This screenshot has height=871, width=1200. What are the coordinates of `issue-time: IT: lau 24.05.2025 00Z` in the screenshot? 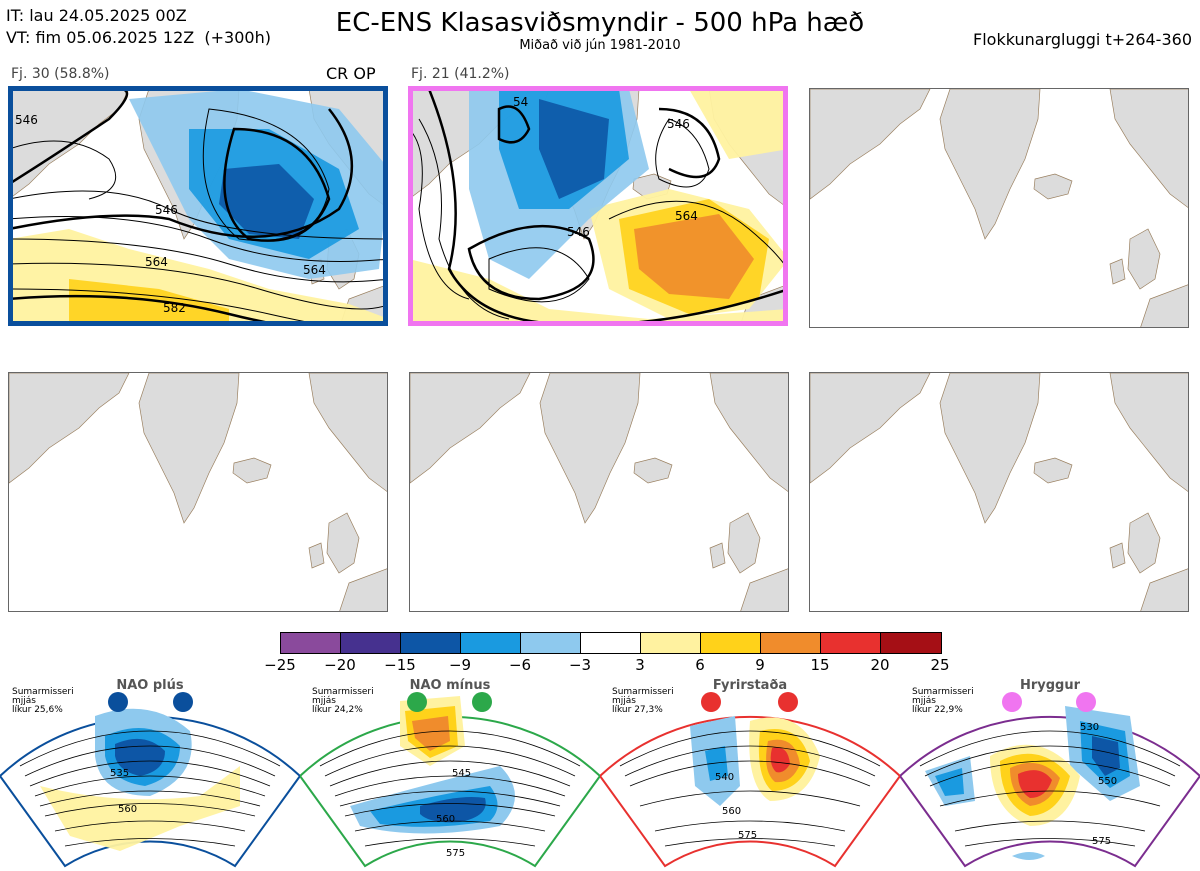 It's located at (96, 15).